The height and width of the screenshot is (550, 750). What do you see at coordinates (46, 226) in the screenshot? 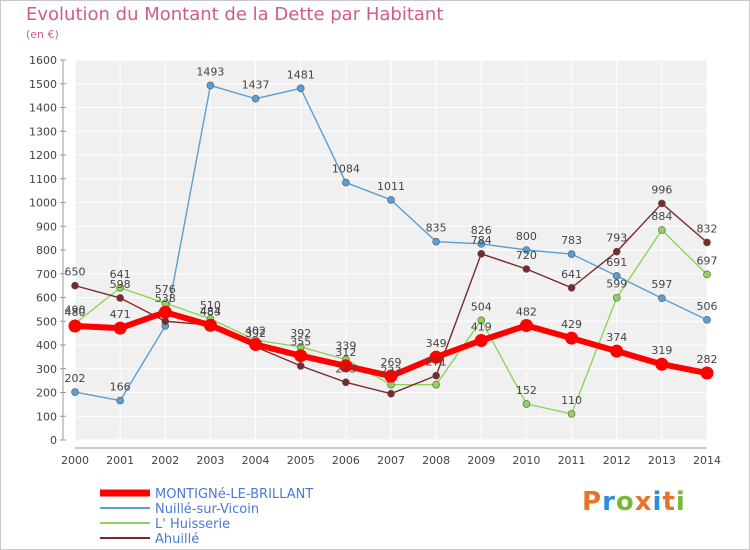
I see `y-tick-label: 900` at bounding box center [46, 226].